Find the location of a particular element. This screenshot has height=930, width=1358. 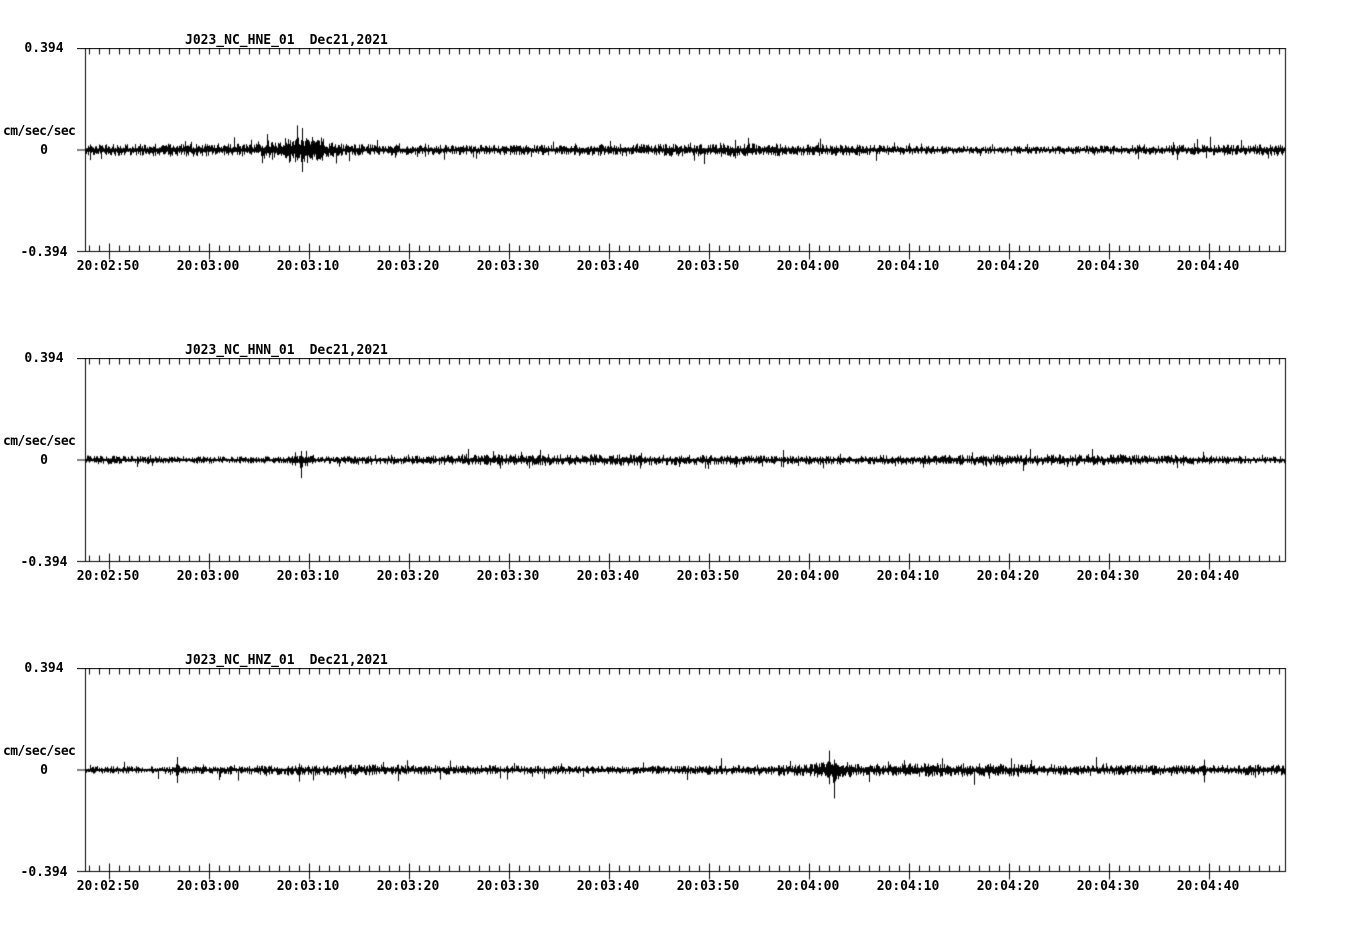

panel-title: J023_NC_HNN_01 Dec21,2021 is located at coordinates (286, 350).